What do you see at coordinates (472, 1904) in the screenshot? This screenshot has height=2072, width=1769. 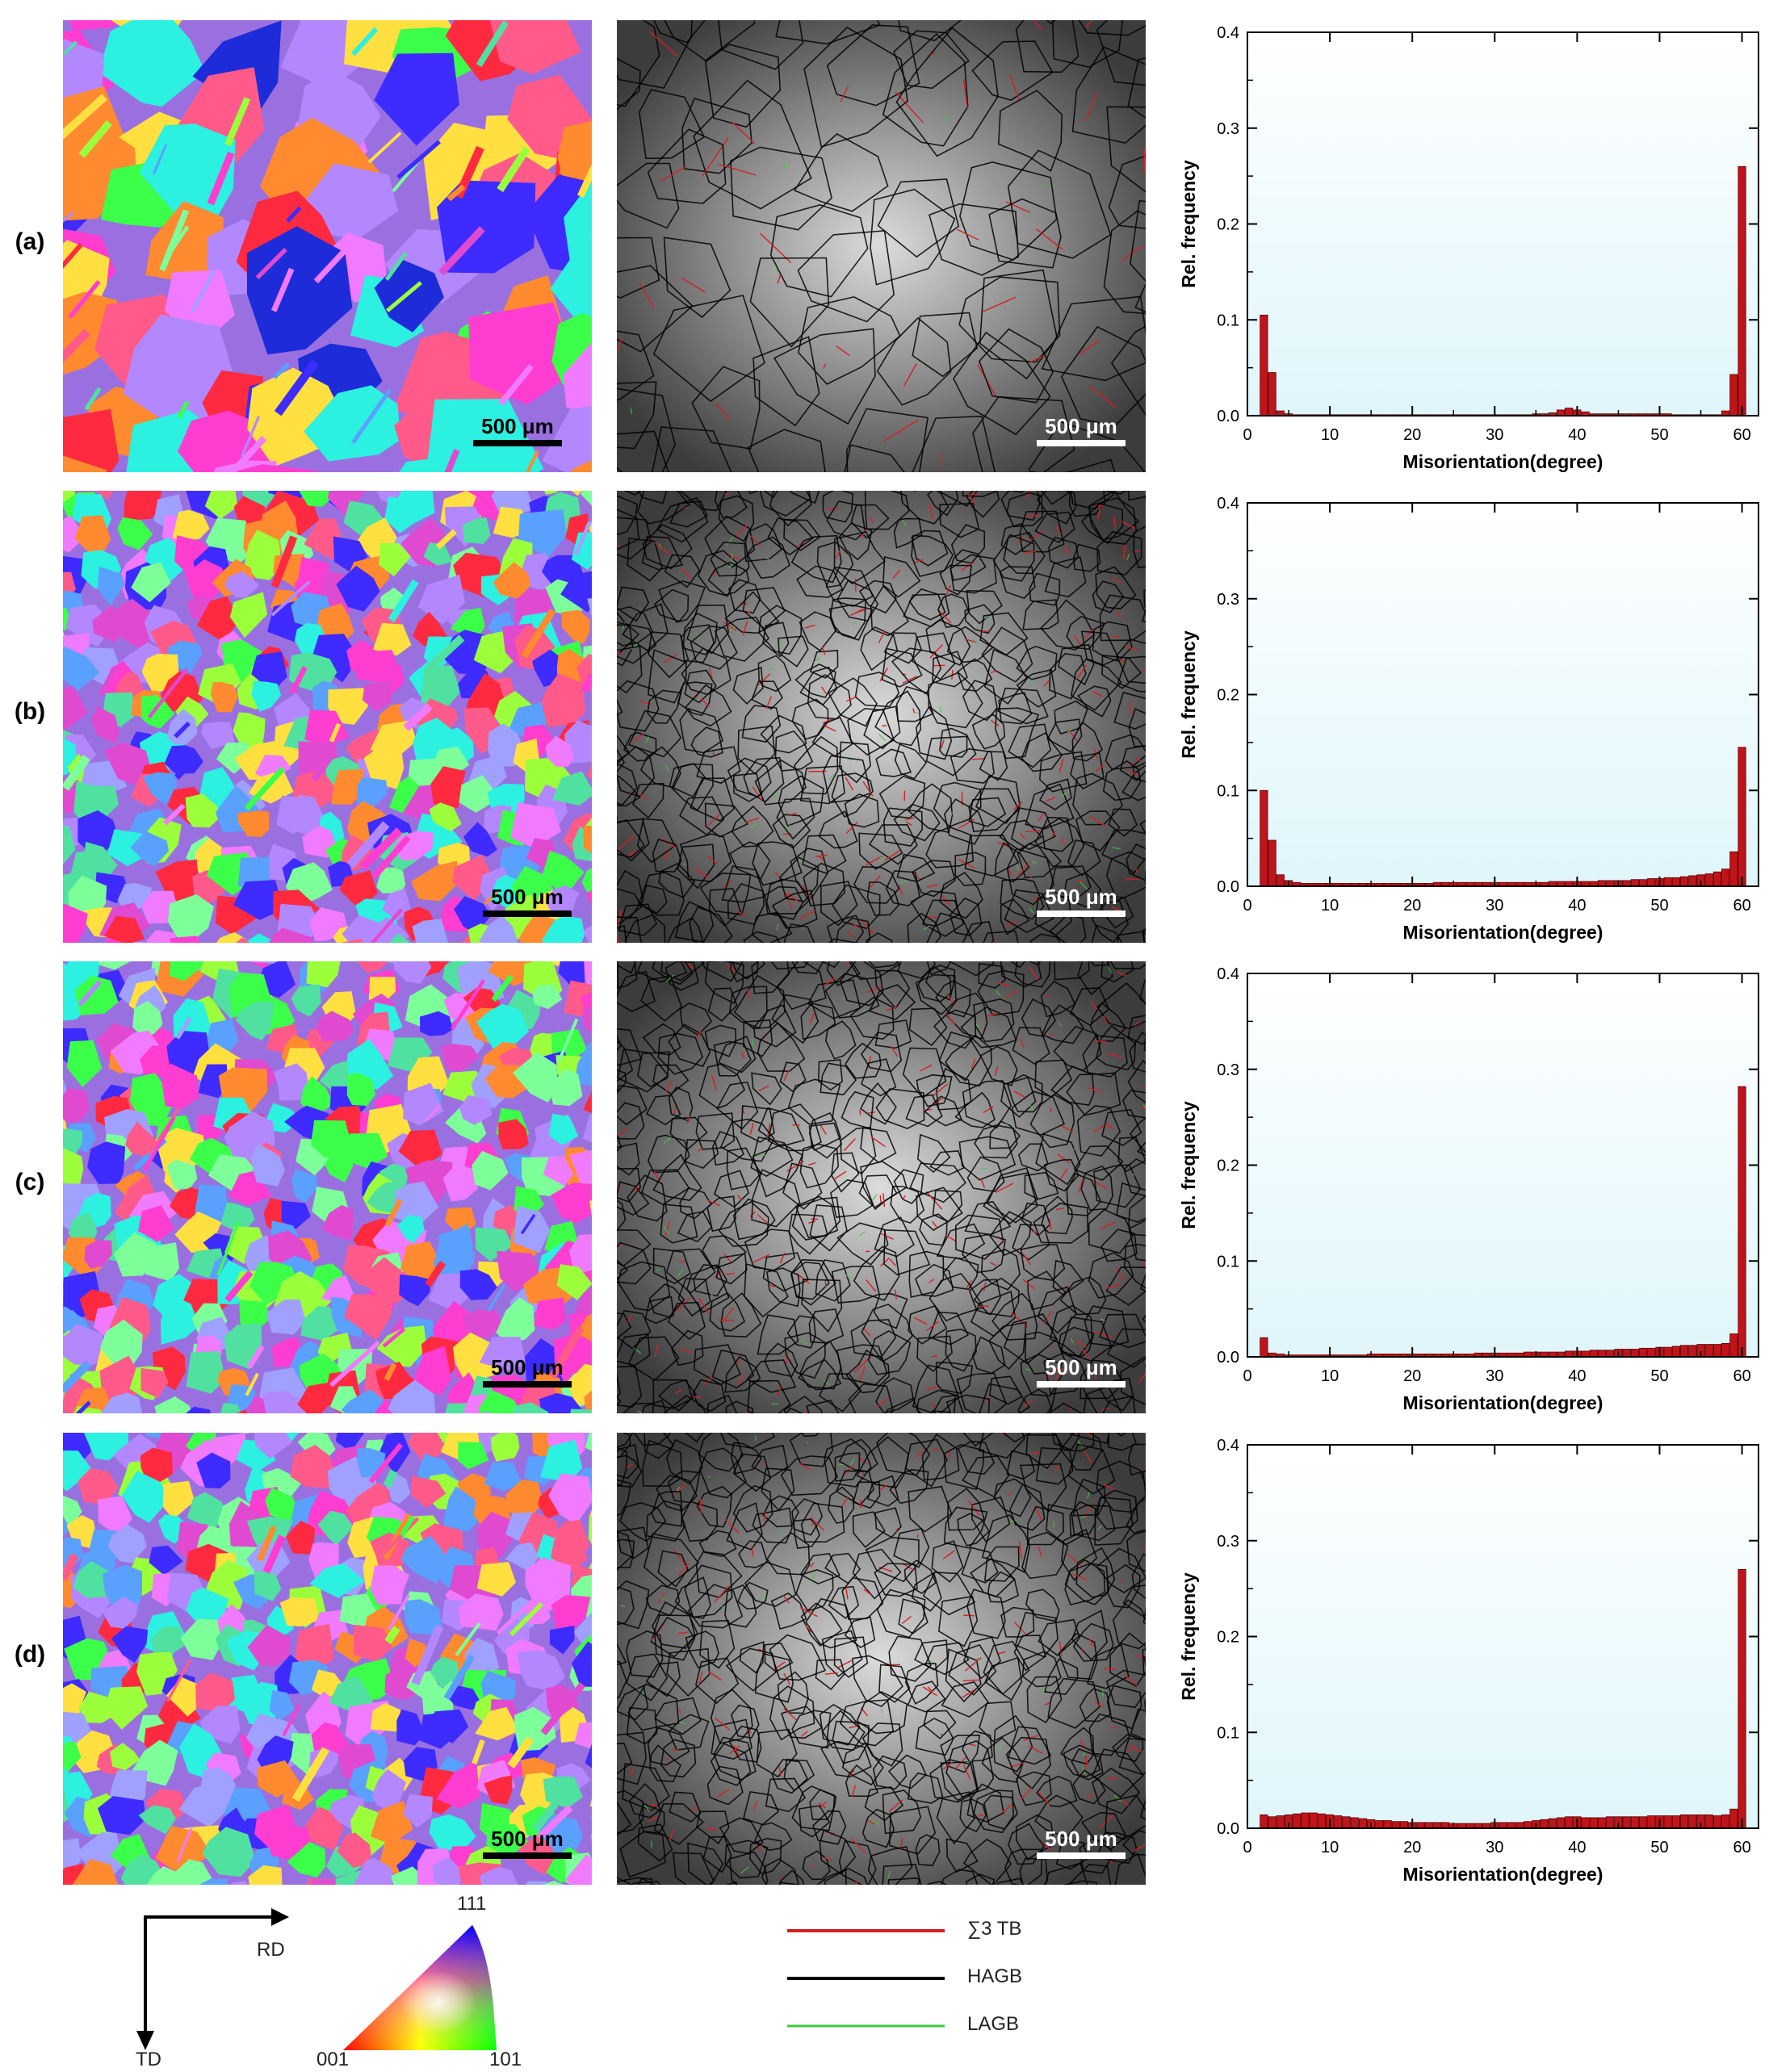 I see `ipf-key-111: 111` at bounding box center [472, 1904].